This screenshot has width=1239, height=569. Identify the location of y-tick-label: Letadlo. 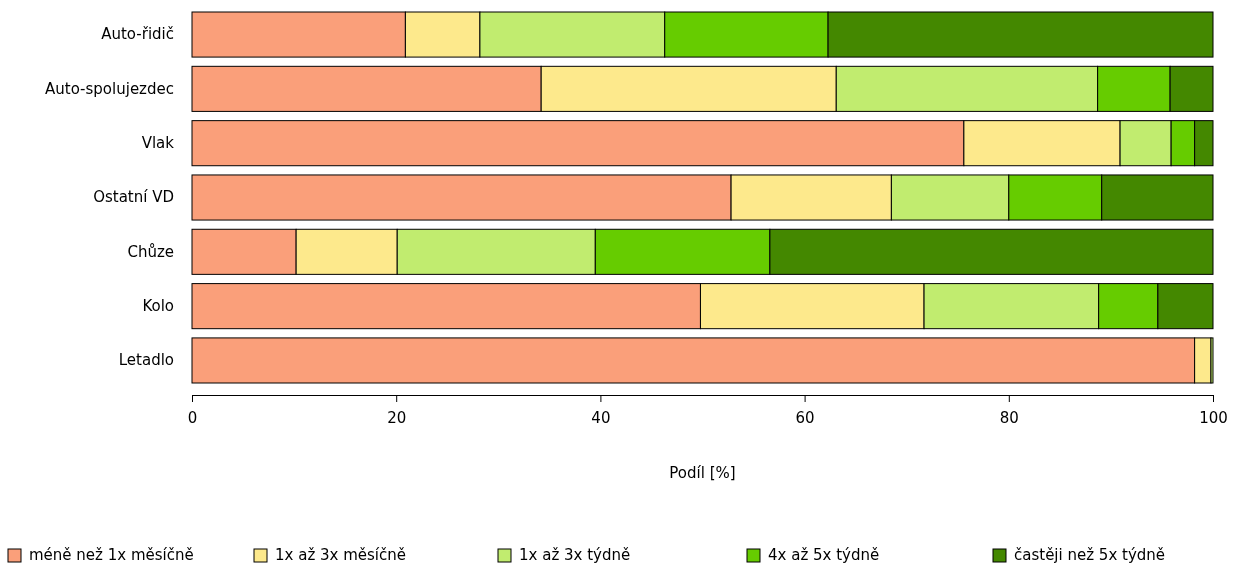
(146, 360).